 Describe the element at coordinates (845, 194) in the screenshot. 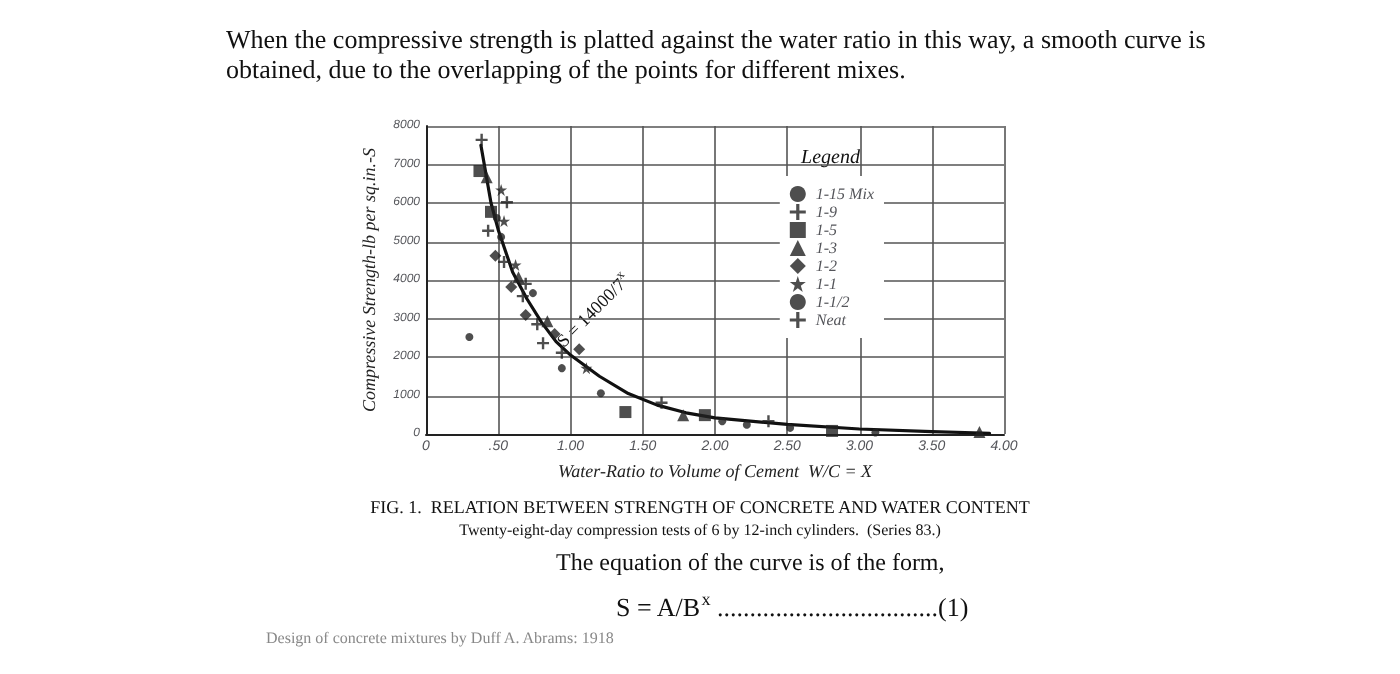

I see `legend-label: 1-15 Mix` at that location.